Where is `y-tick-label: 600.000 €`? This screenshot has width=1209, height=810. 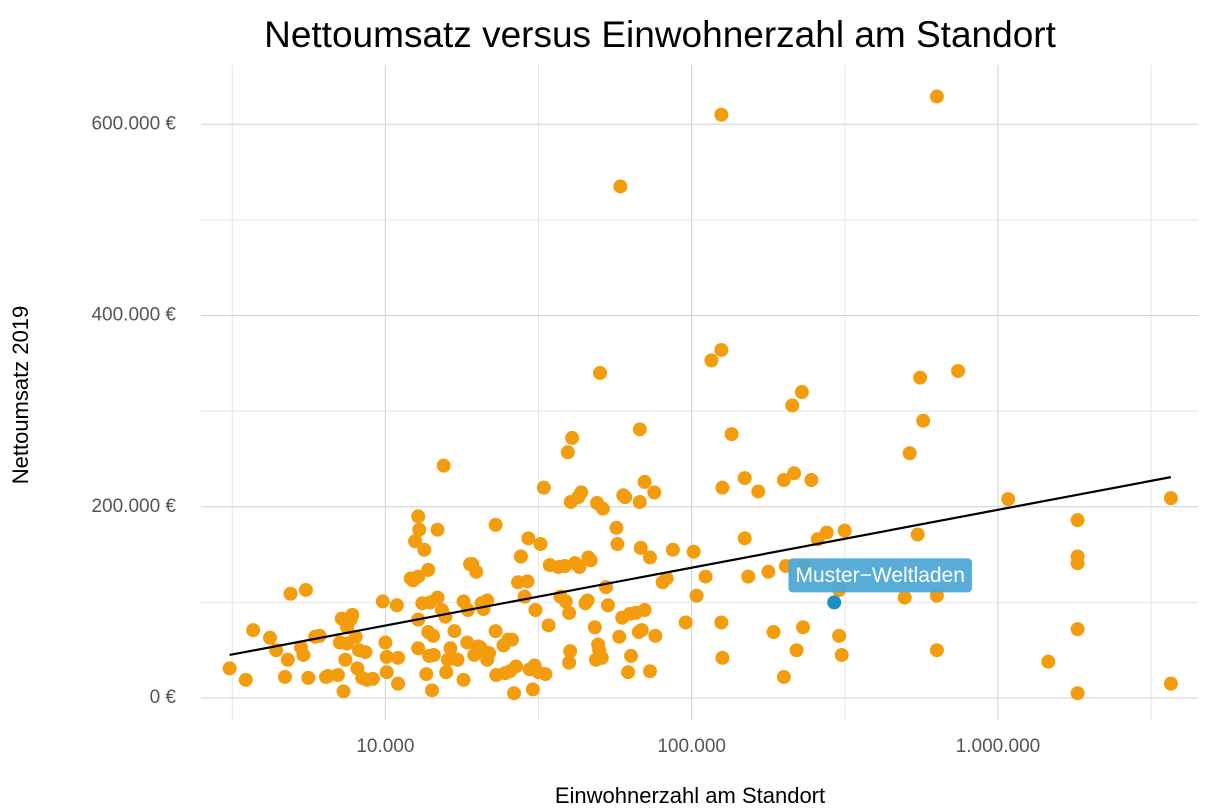 y-tick-label: 600.000 € is located at coordinates (133, 123).